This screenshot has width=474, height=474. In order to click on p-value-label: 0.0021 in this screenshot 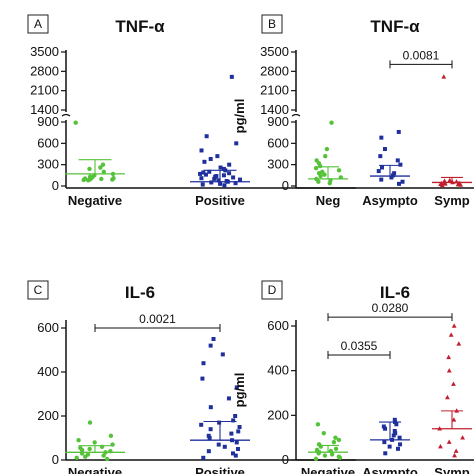, I will do `click(157, 319)`.